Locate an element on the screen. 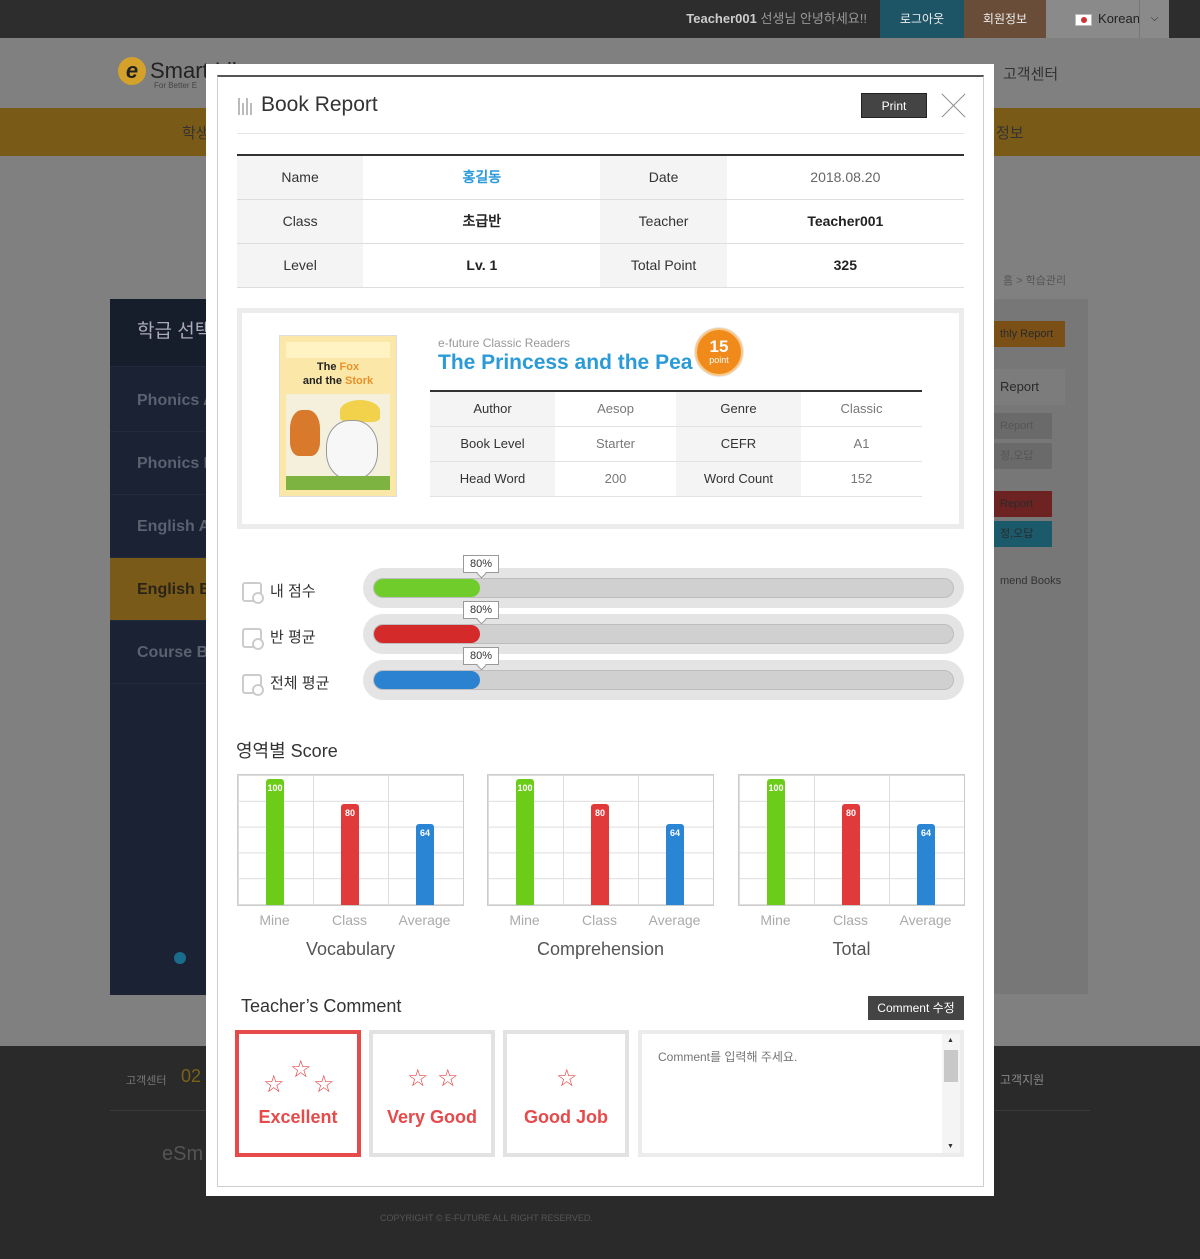 This screenshot has width=1200, height=1259. edit-comment-button: Comment 수정 is located at coordinates (916, 1008).